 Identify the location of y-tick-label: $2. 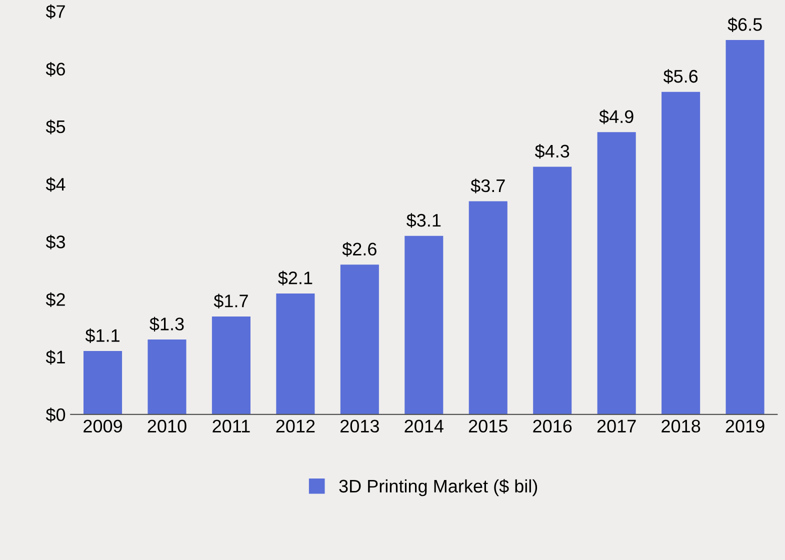
(55, 299).